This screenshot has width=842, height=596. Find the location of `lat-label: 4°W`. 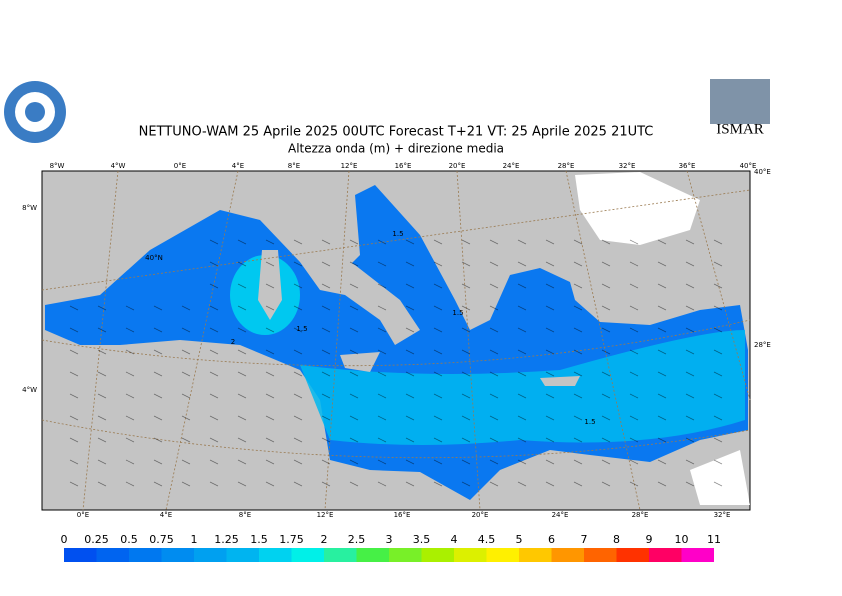

lat-label: 4°W is located at coordinates (29, 390).